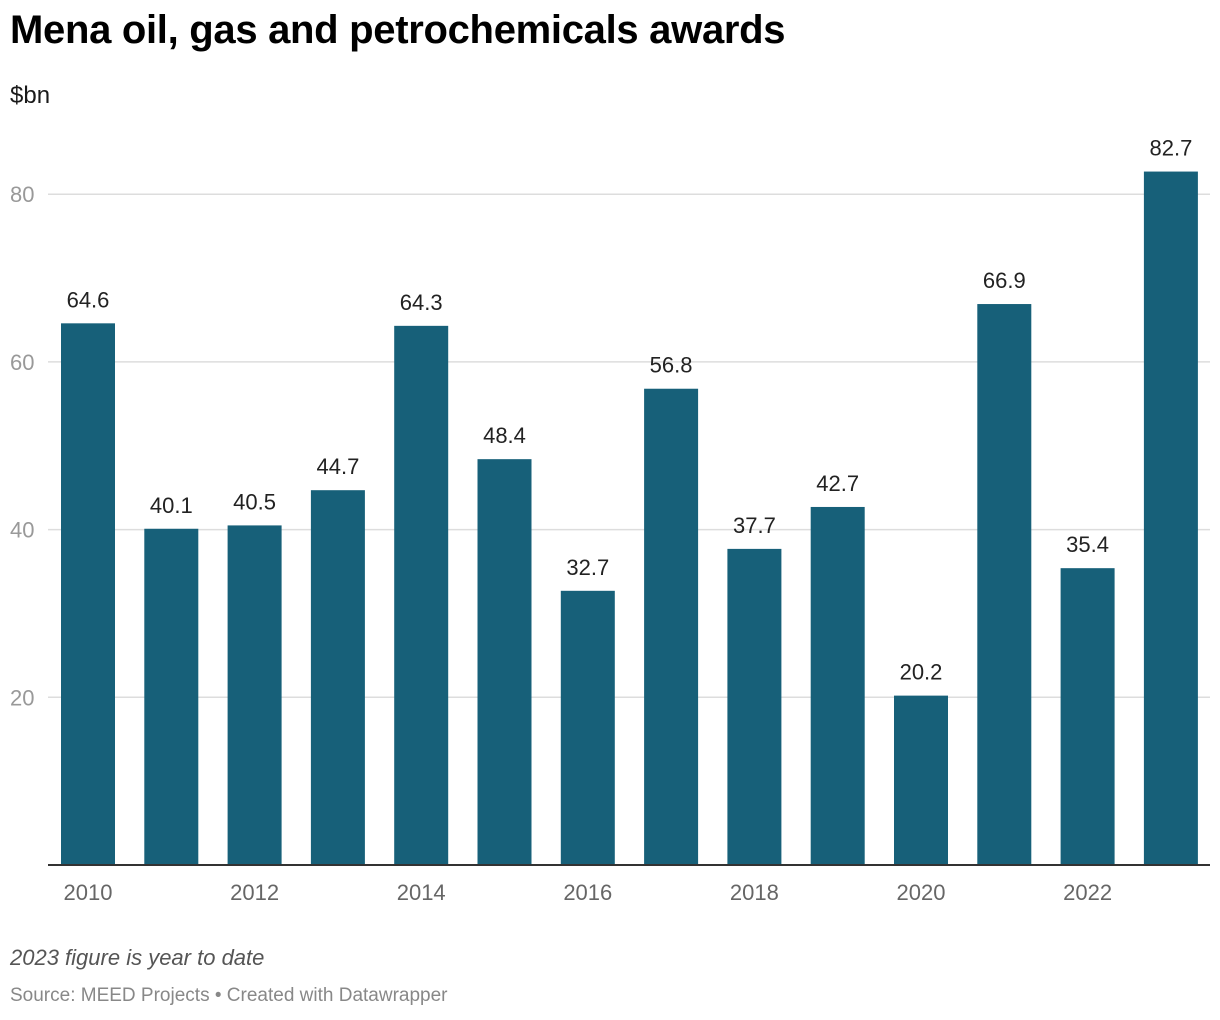 Image resolution: width=1220 pixels, height=1020 pixels. Describe the element at coordinates (171, 696) in the screenshot. I see `bar-2011` at that location.